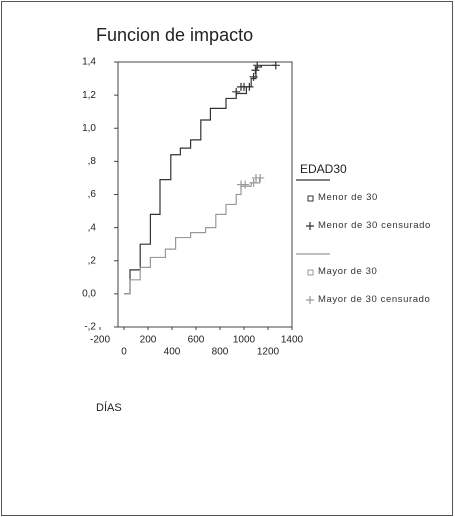 The width and height of the screenshot is (455, 517). What do you see at coordinates (89, 128) in the screenshot?
I see `y-tick-label: 1,0` at bounding box center [89, 128].